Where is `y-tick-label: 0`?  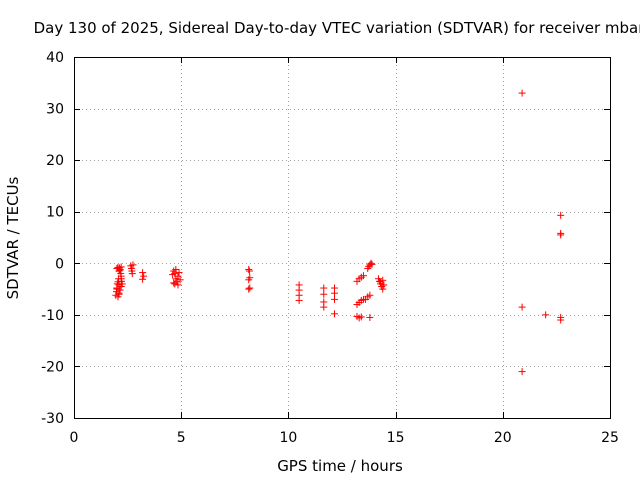 y-tick-label: 0 is located at coordinates (59, 264).